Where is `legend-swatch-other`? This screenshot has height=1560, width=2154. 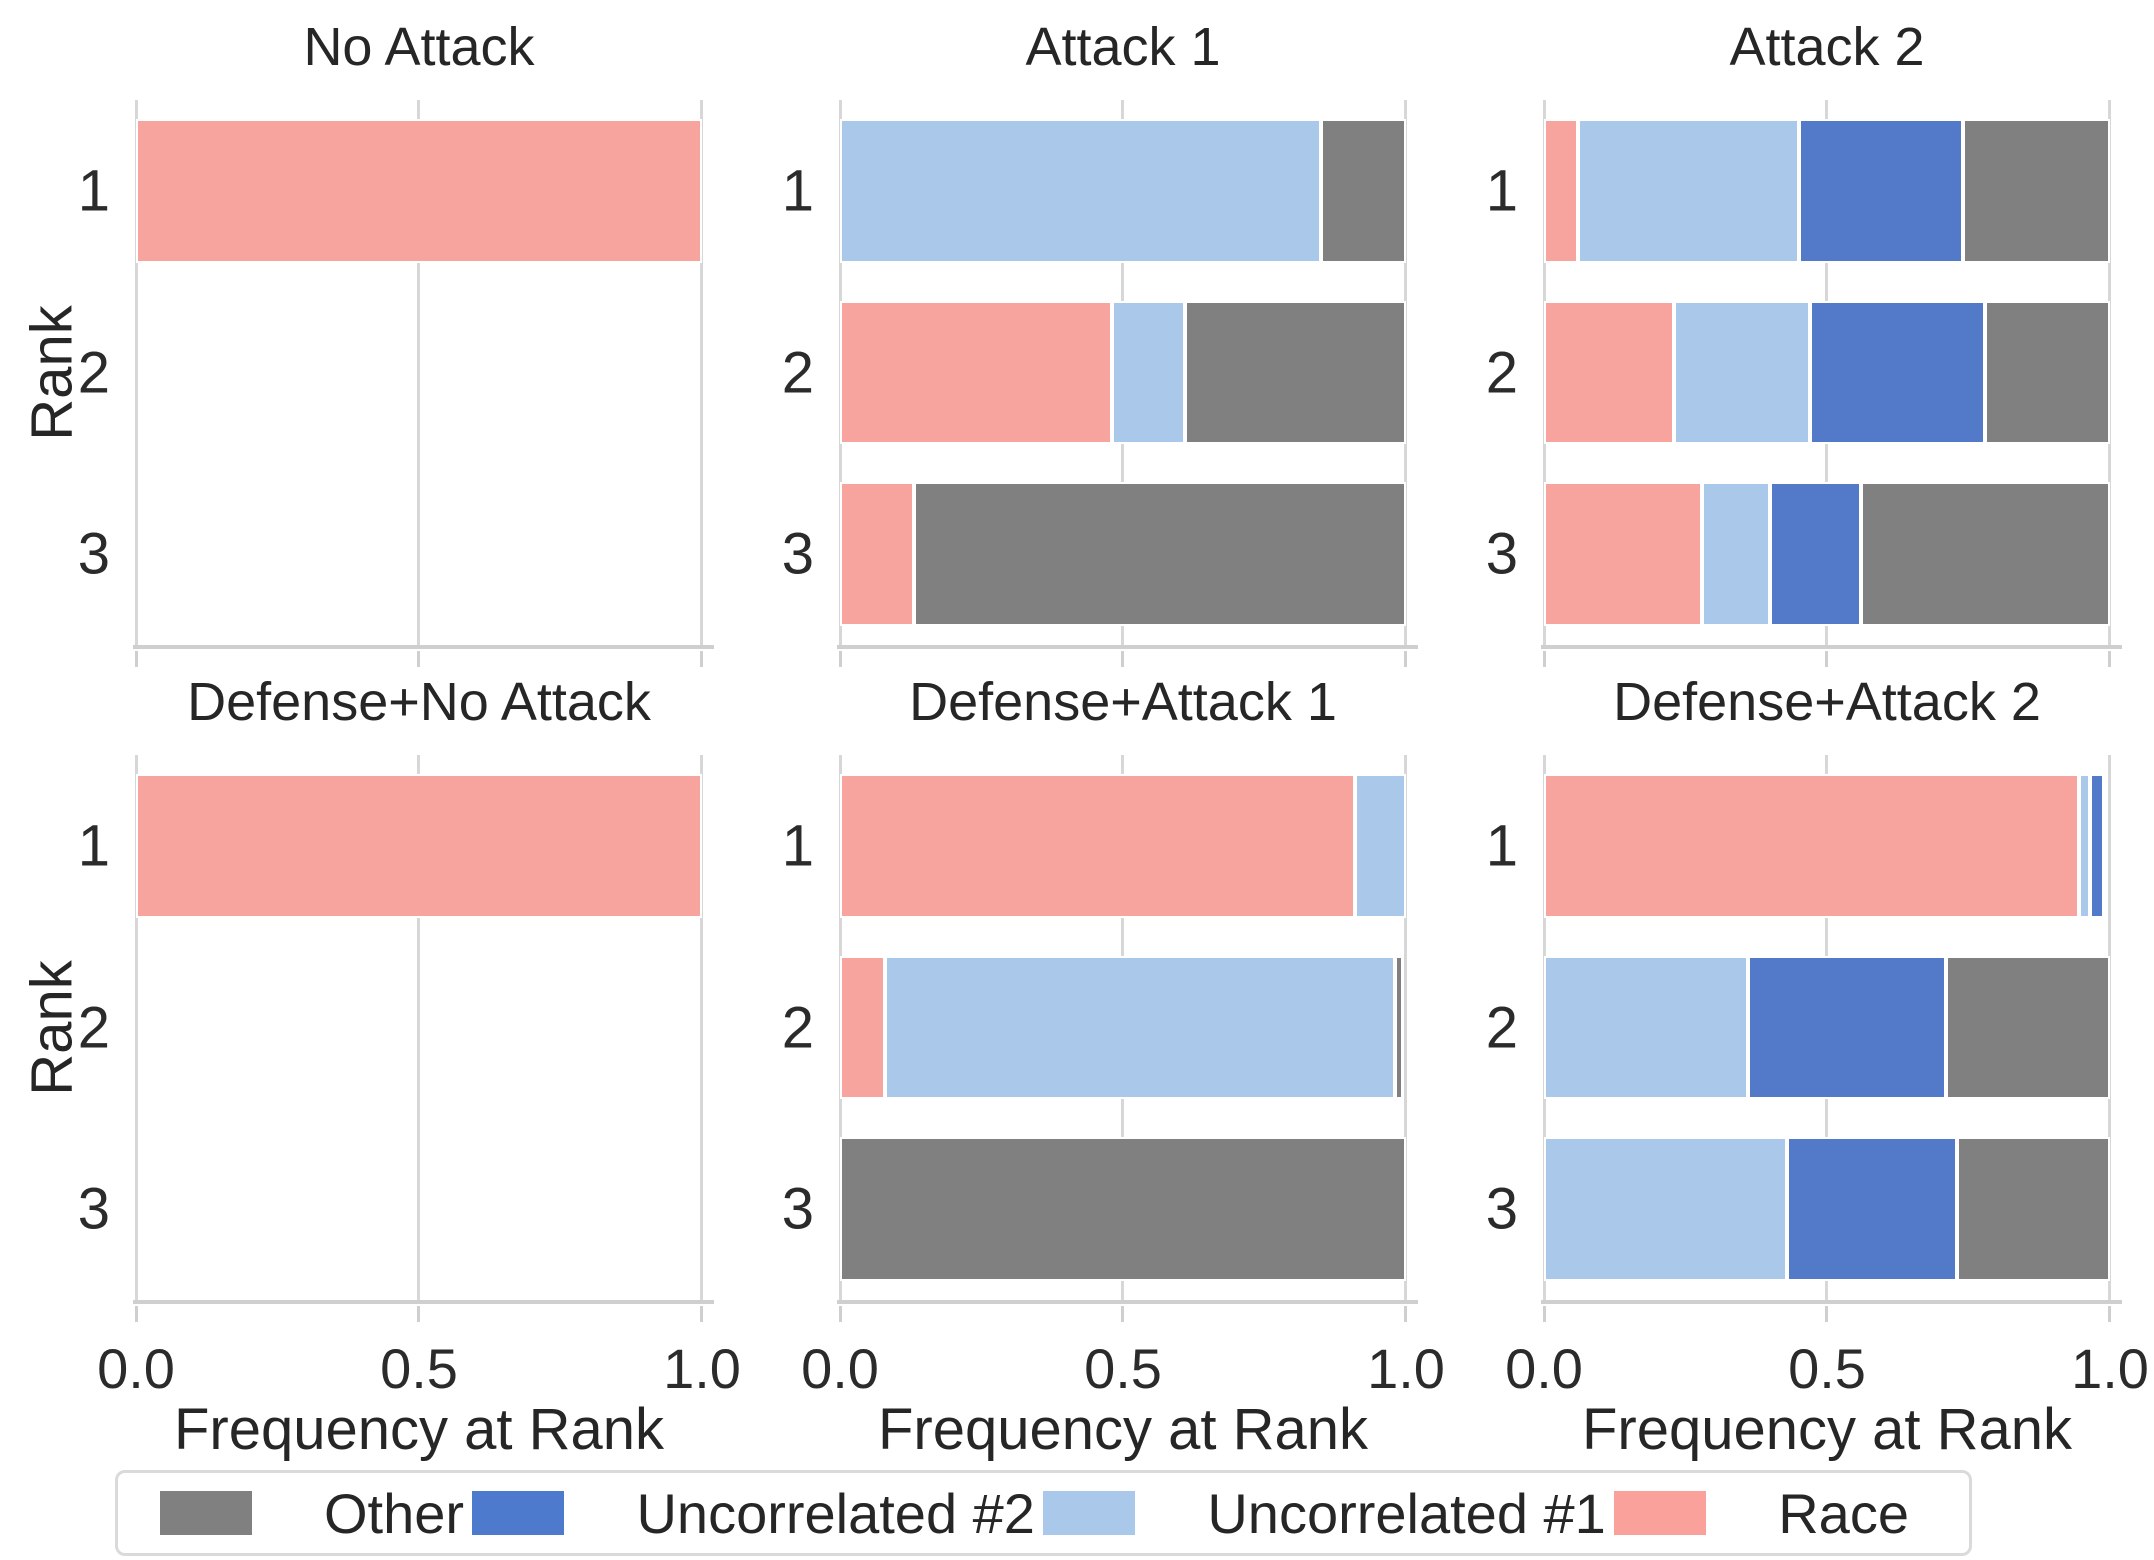 legend-swatch-other is located at coordinates (206, 1513).